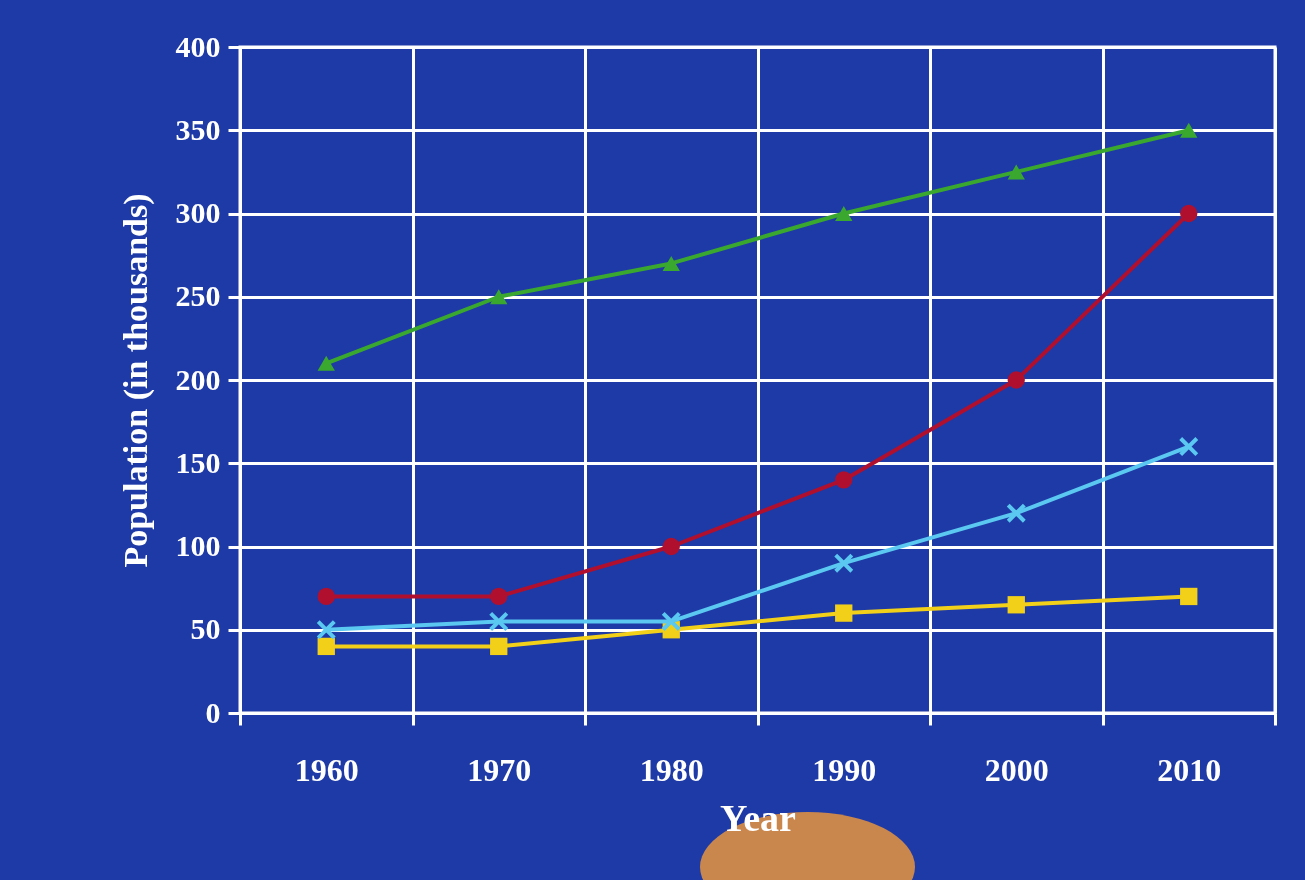 Image resolution: width=1305 pixels, height=880 pixels. What do you see at coordinates (135, 380) in the screenshot?
I see `y-axis-title: Population (in thousands)` at bounding box center [135, 380].